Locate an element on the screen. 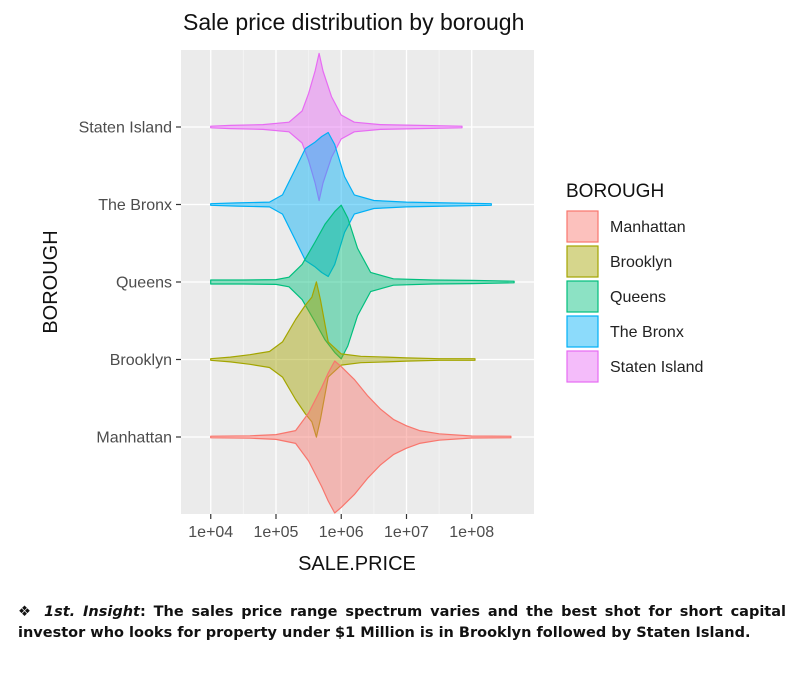 This screenshot has width=808, height=690. violin-the-bronx is located at coordinates (351, 204).